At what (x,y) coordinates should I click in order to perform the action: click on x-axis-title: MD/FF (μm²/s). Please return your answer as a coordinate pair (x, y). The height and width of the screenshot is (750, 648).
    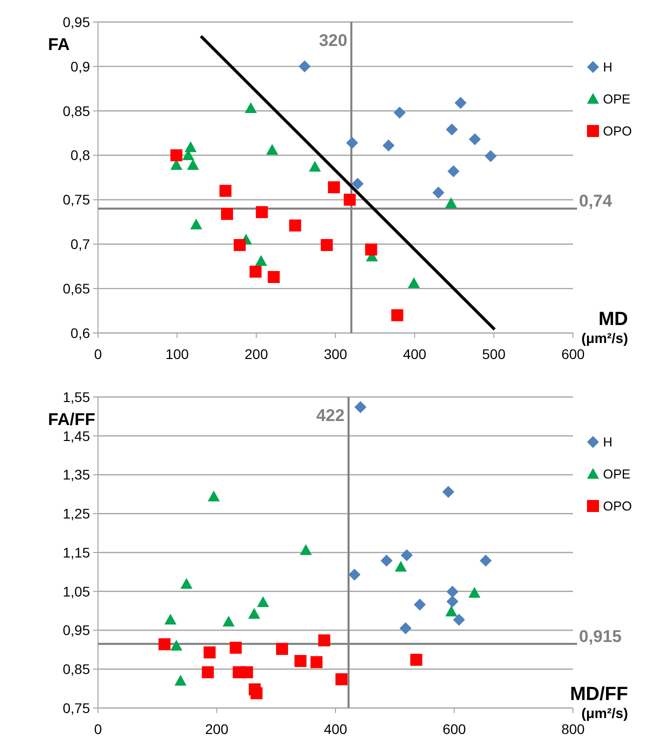
    Looking at the image, I should click on (599, 702).